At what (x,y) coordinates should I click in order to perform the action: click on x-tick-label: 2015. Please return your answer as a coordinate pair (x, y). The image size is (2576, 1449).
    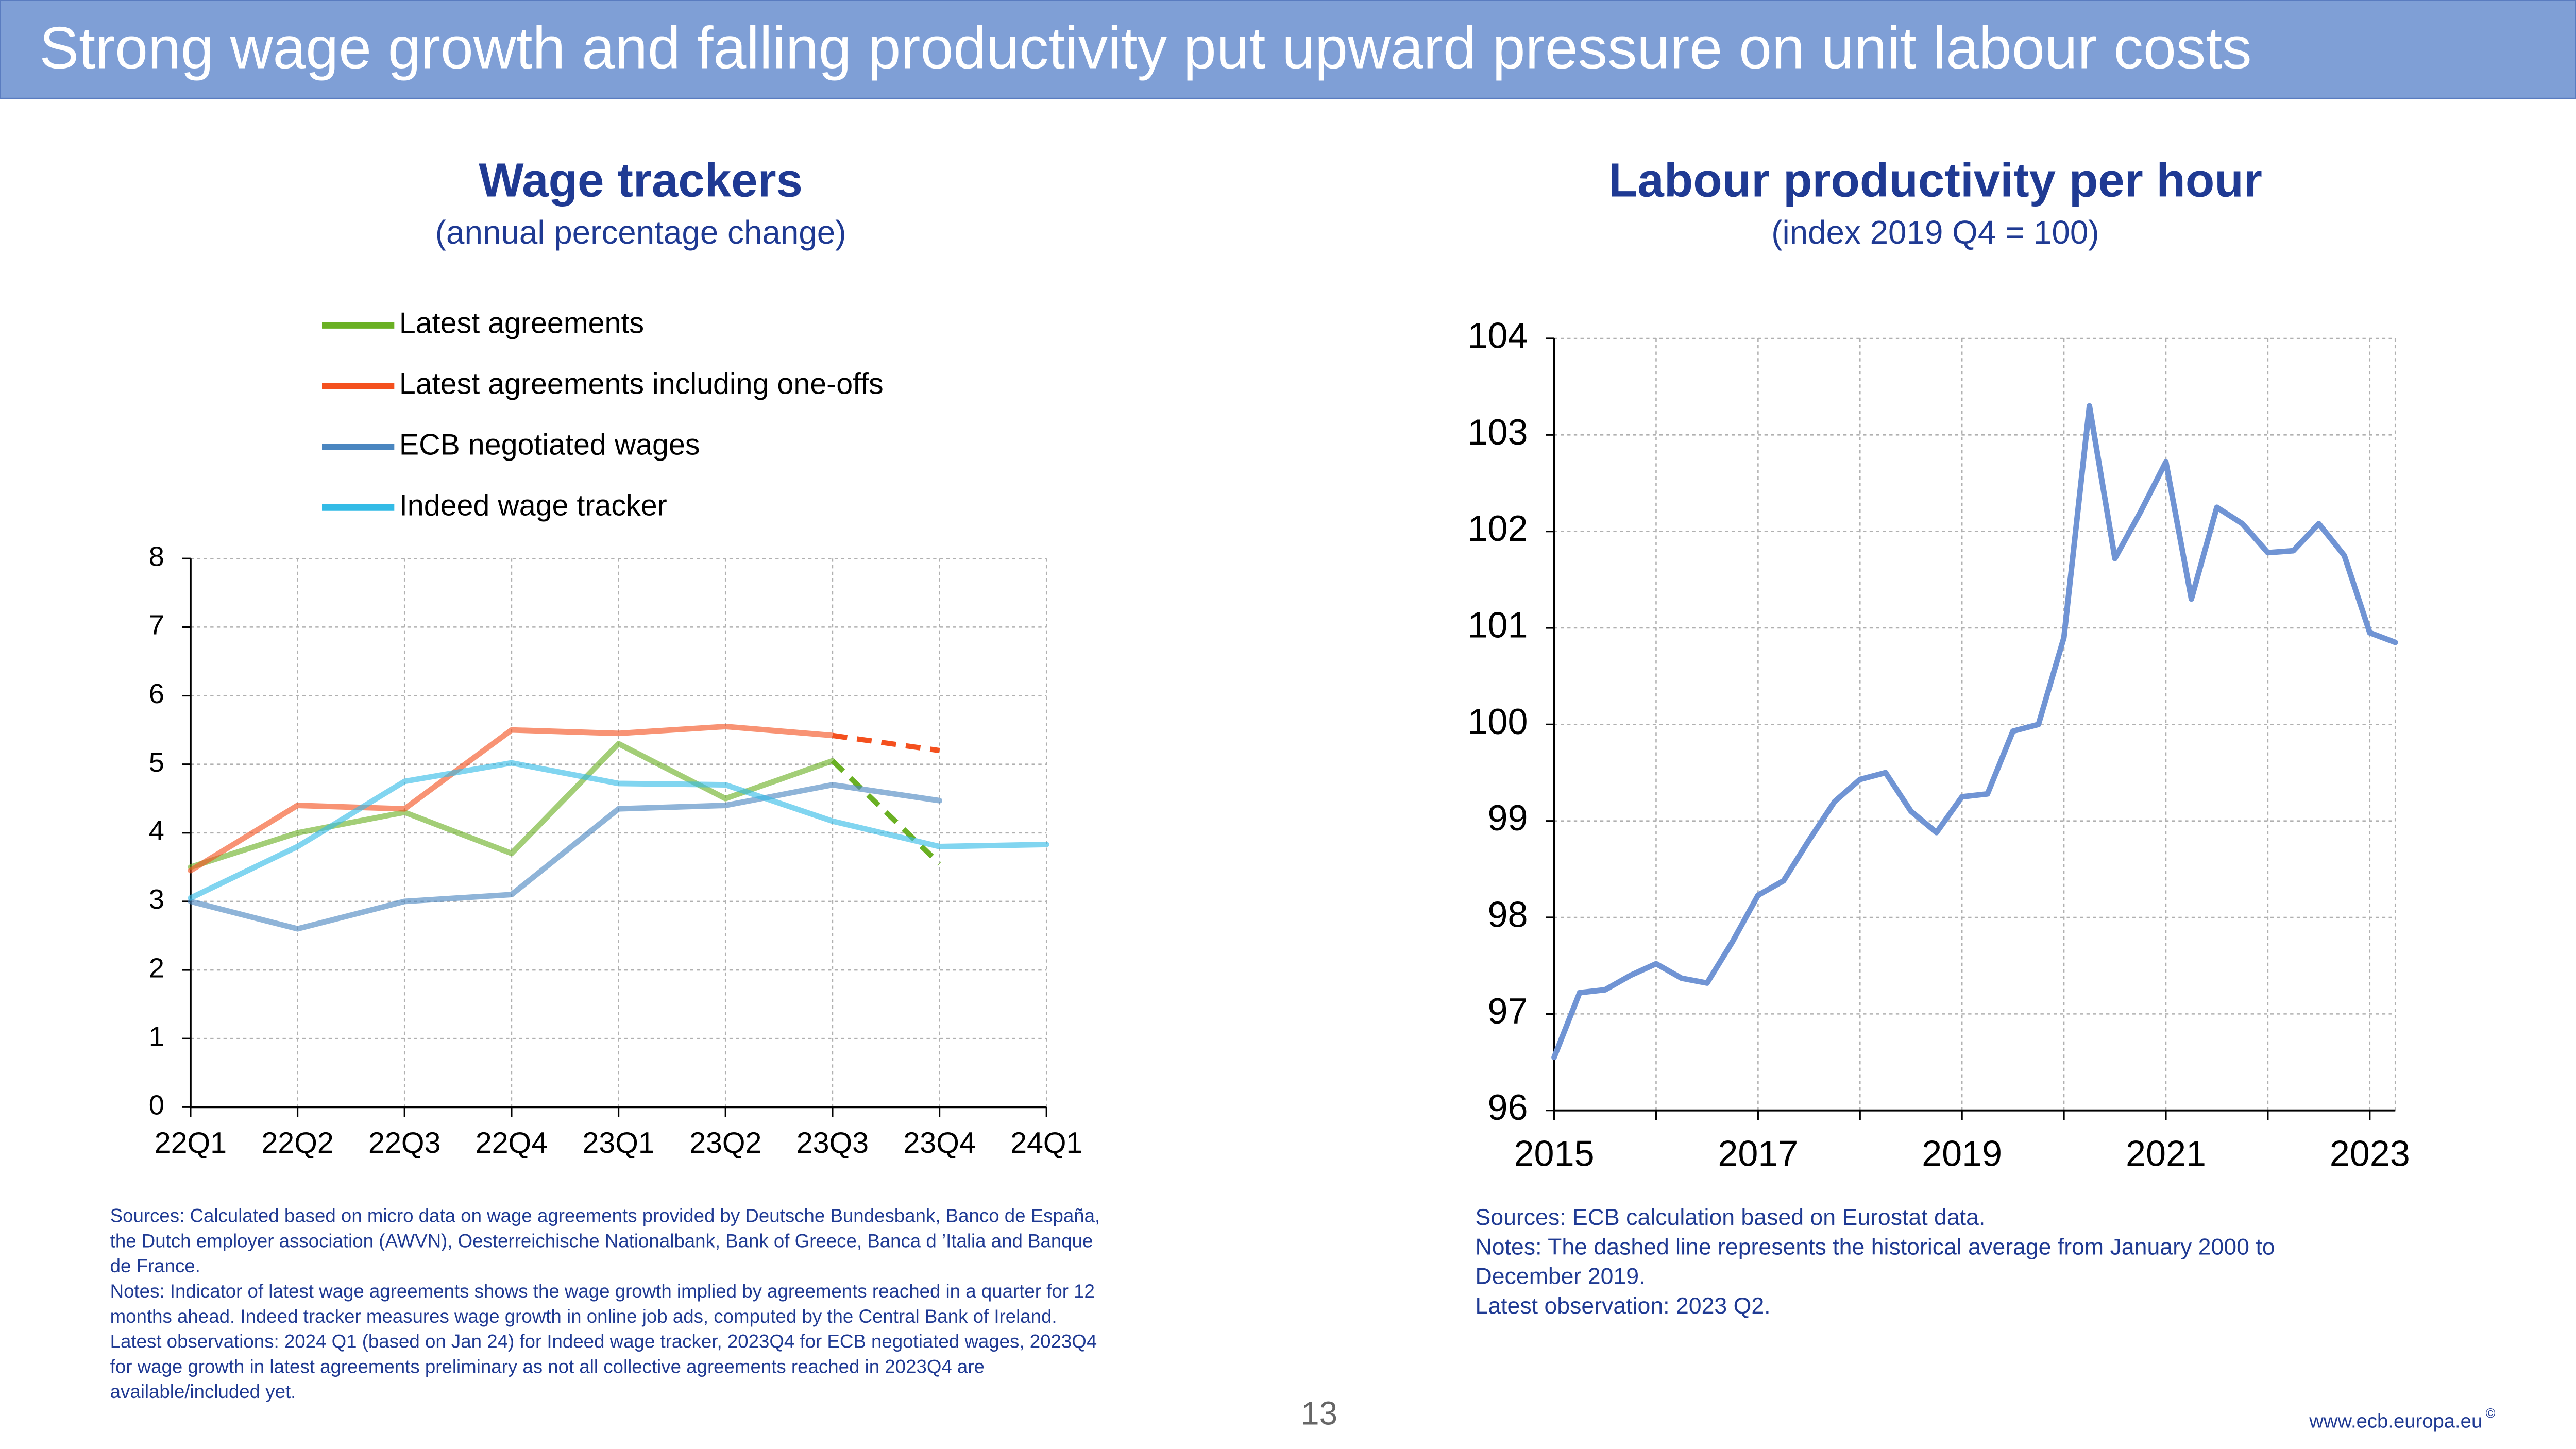
    Looking at the image, I should click on (1555, 1153).